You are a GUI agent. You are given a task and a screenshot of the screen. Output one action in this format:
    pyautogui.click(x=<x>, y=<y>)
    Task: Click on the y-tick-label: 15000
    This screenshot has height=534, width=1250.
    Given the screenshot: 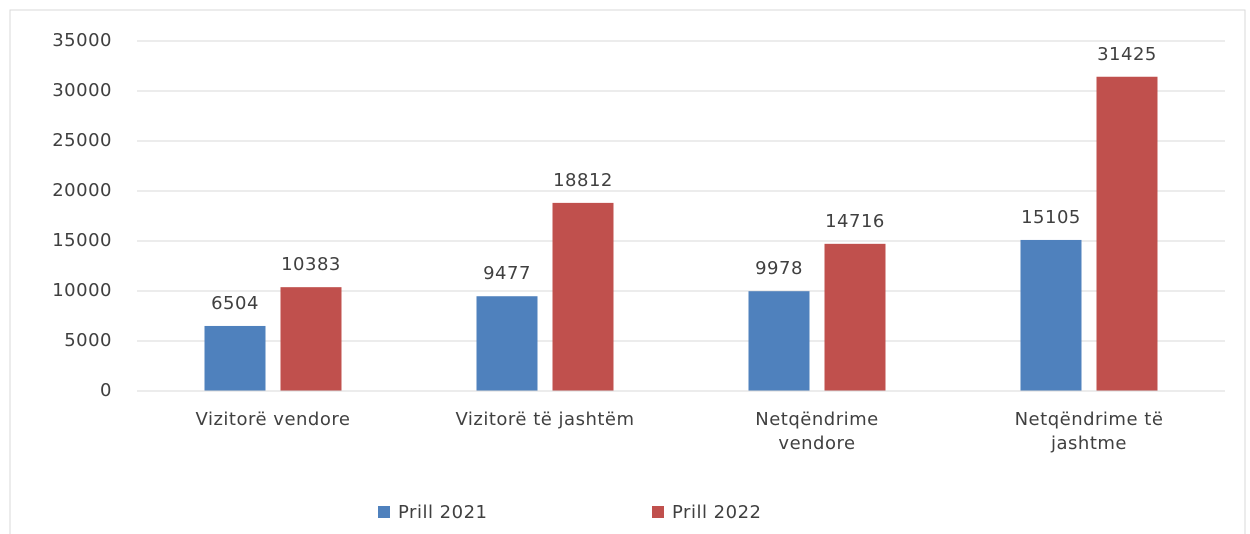 What is the action you would take?
    pyautogui.click(x=82, y=240)
    